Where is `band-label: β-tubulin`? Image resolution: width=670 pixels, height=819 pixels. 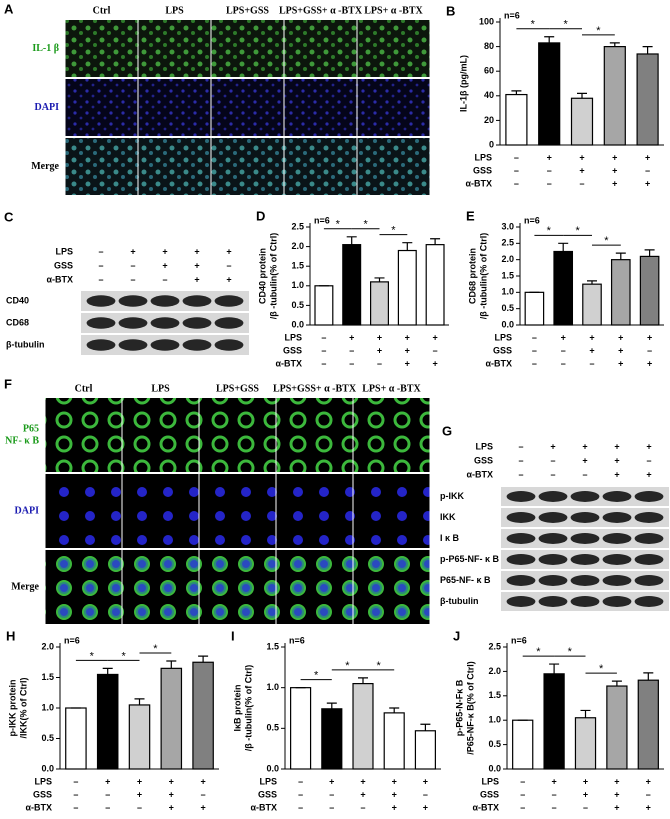 band-label: β-tubulin is located at coordinates (459, 601).